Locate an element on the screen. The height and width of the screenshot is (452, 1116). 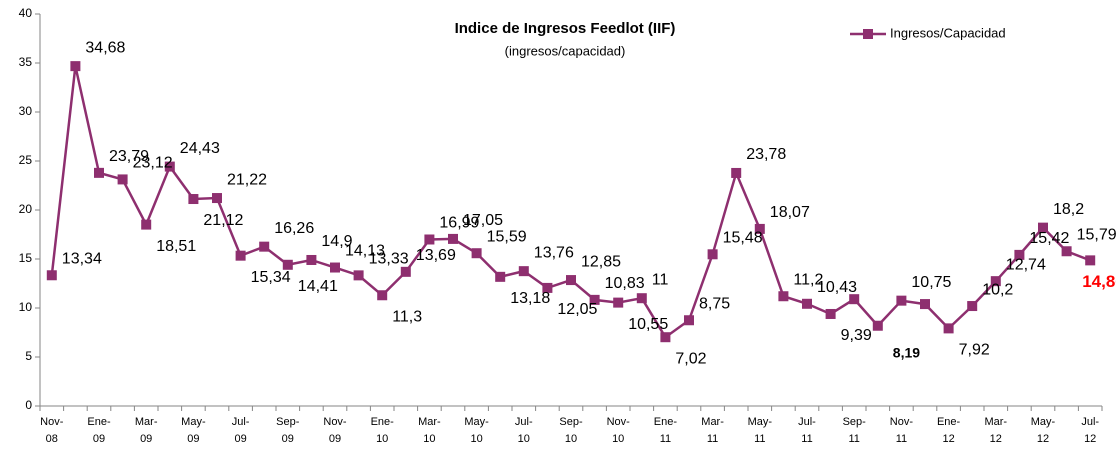
value-label: 24,43 is located at coordinates (200, 148).